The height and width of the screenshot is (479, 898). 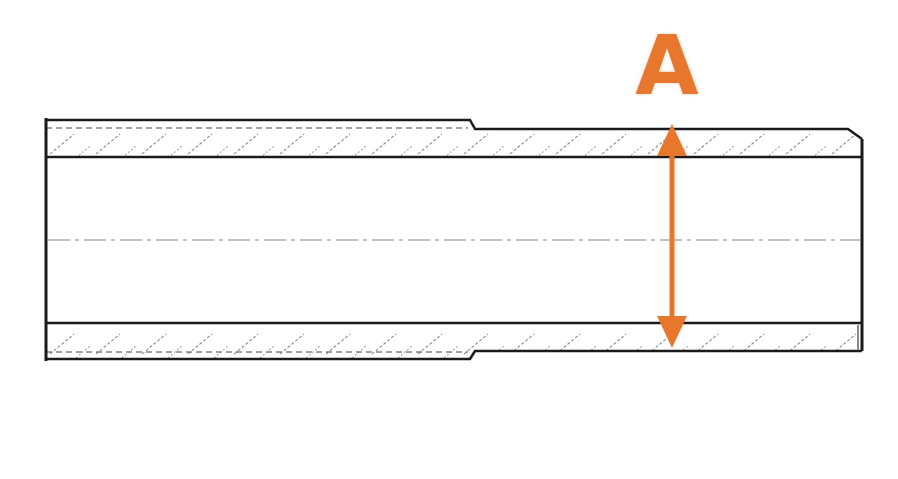 What do you see at coordinates (667, 66) in the screenshot?
I see `dimension-label-a: A` at bounding box center [667, 66].